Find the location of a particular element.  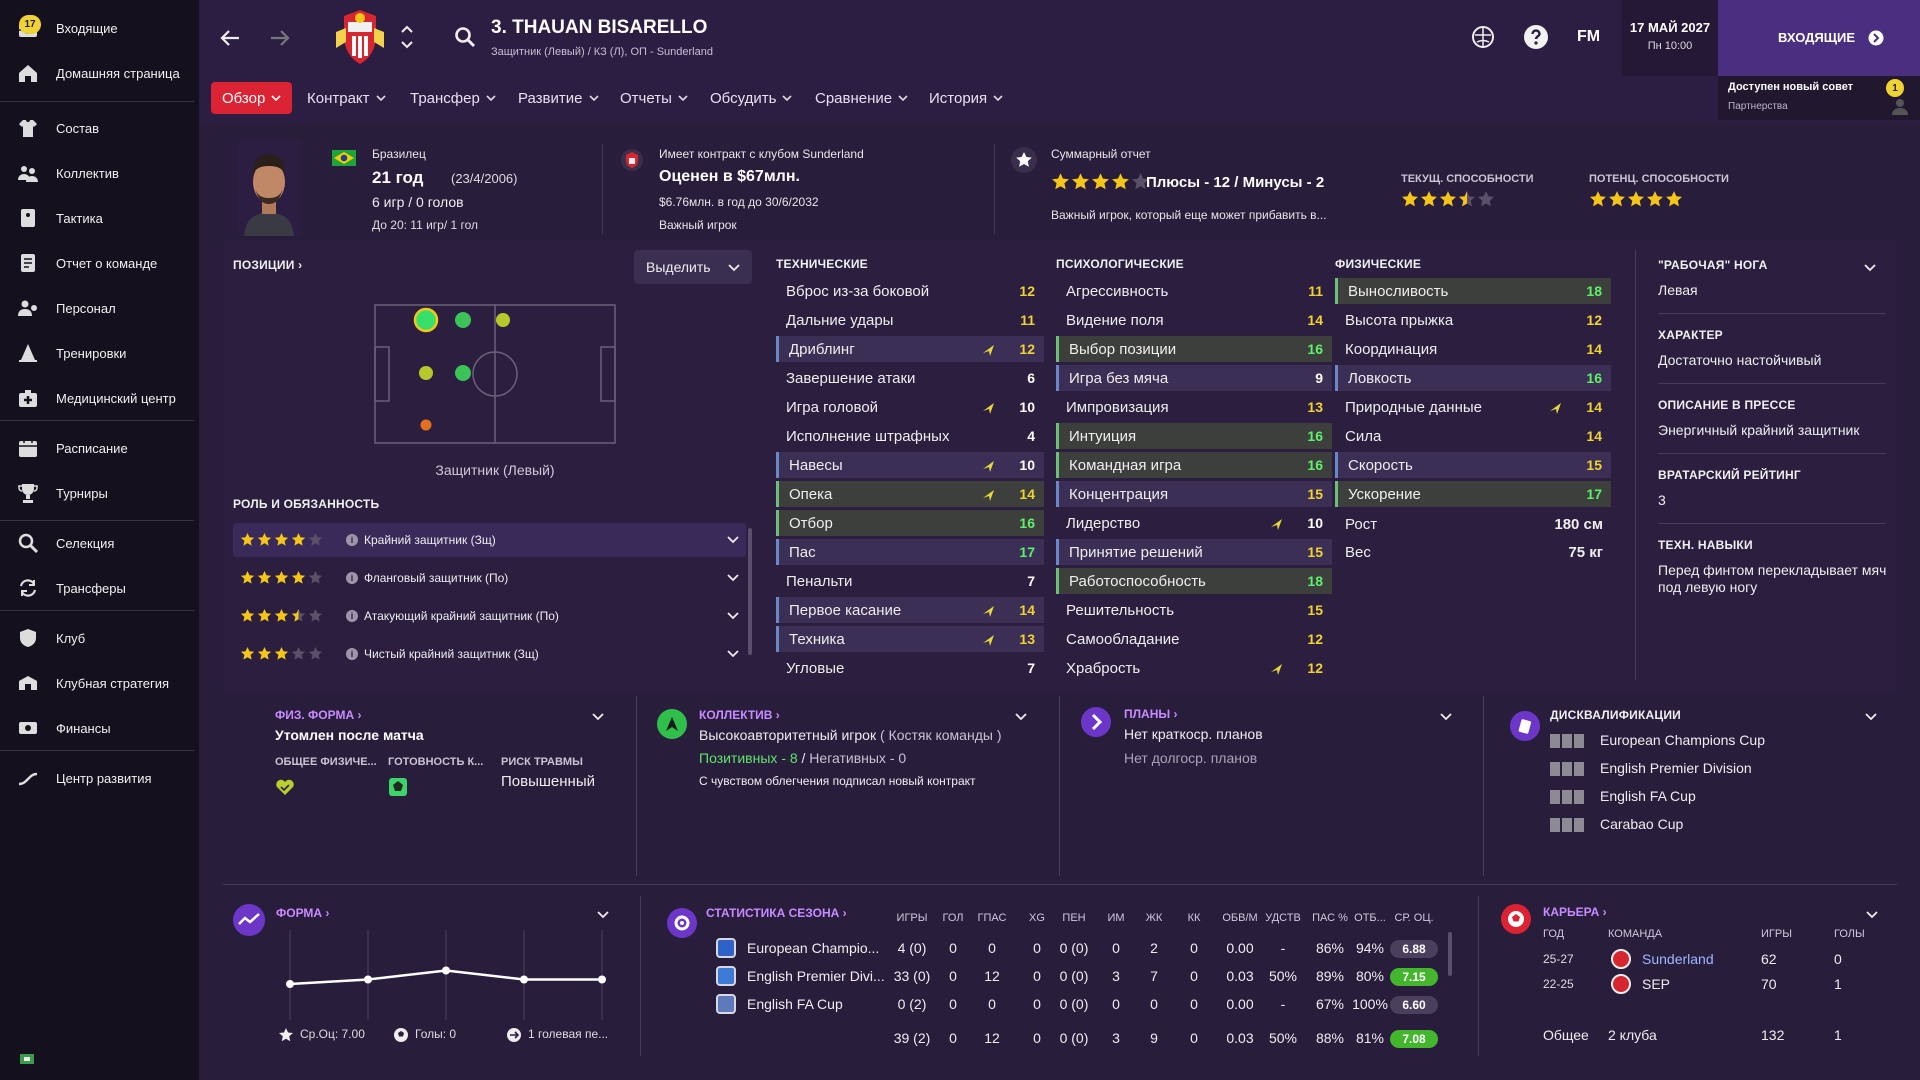

sidebar-item-transfers: Трансферы is located at coordinates (99, 588).